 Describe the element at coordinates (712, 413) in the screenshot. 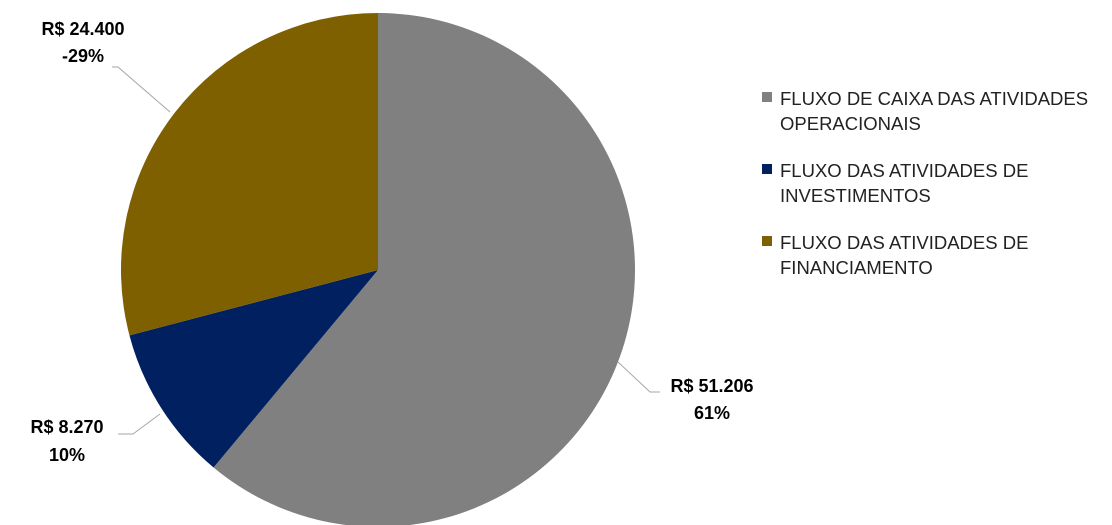

I see `percent-label: 61%` at that location.